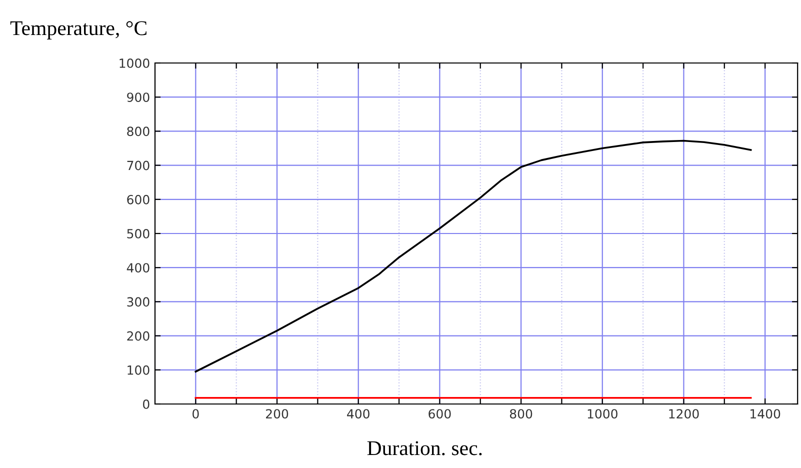  Describe the element at coordinates (138, 302) in the screenshot. I see `y-tick-label: 300` at that location.